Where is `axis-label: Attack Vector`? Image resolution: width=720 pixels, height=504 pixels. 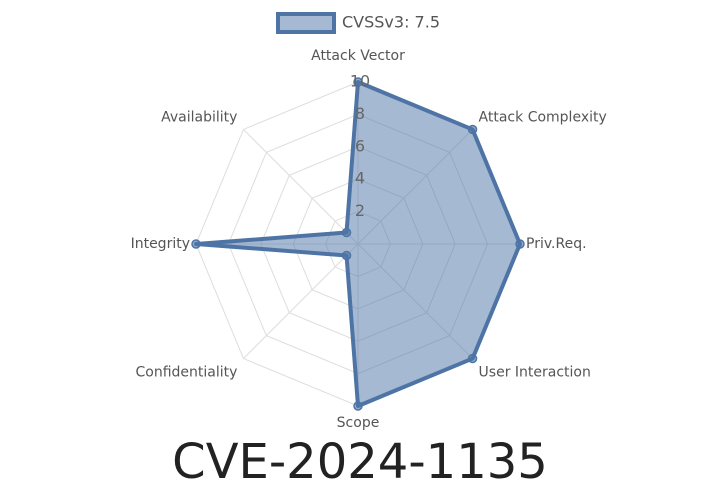 axis-label: Attack Vector is located at coordinates (358, 56).